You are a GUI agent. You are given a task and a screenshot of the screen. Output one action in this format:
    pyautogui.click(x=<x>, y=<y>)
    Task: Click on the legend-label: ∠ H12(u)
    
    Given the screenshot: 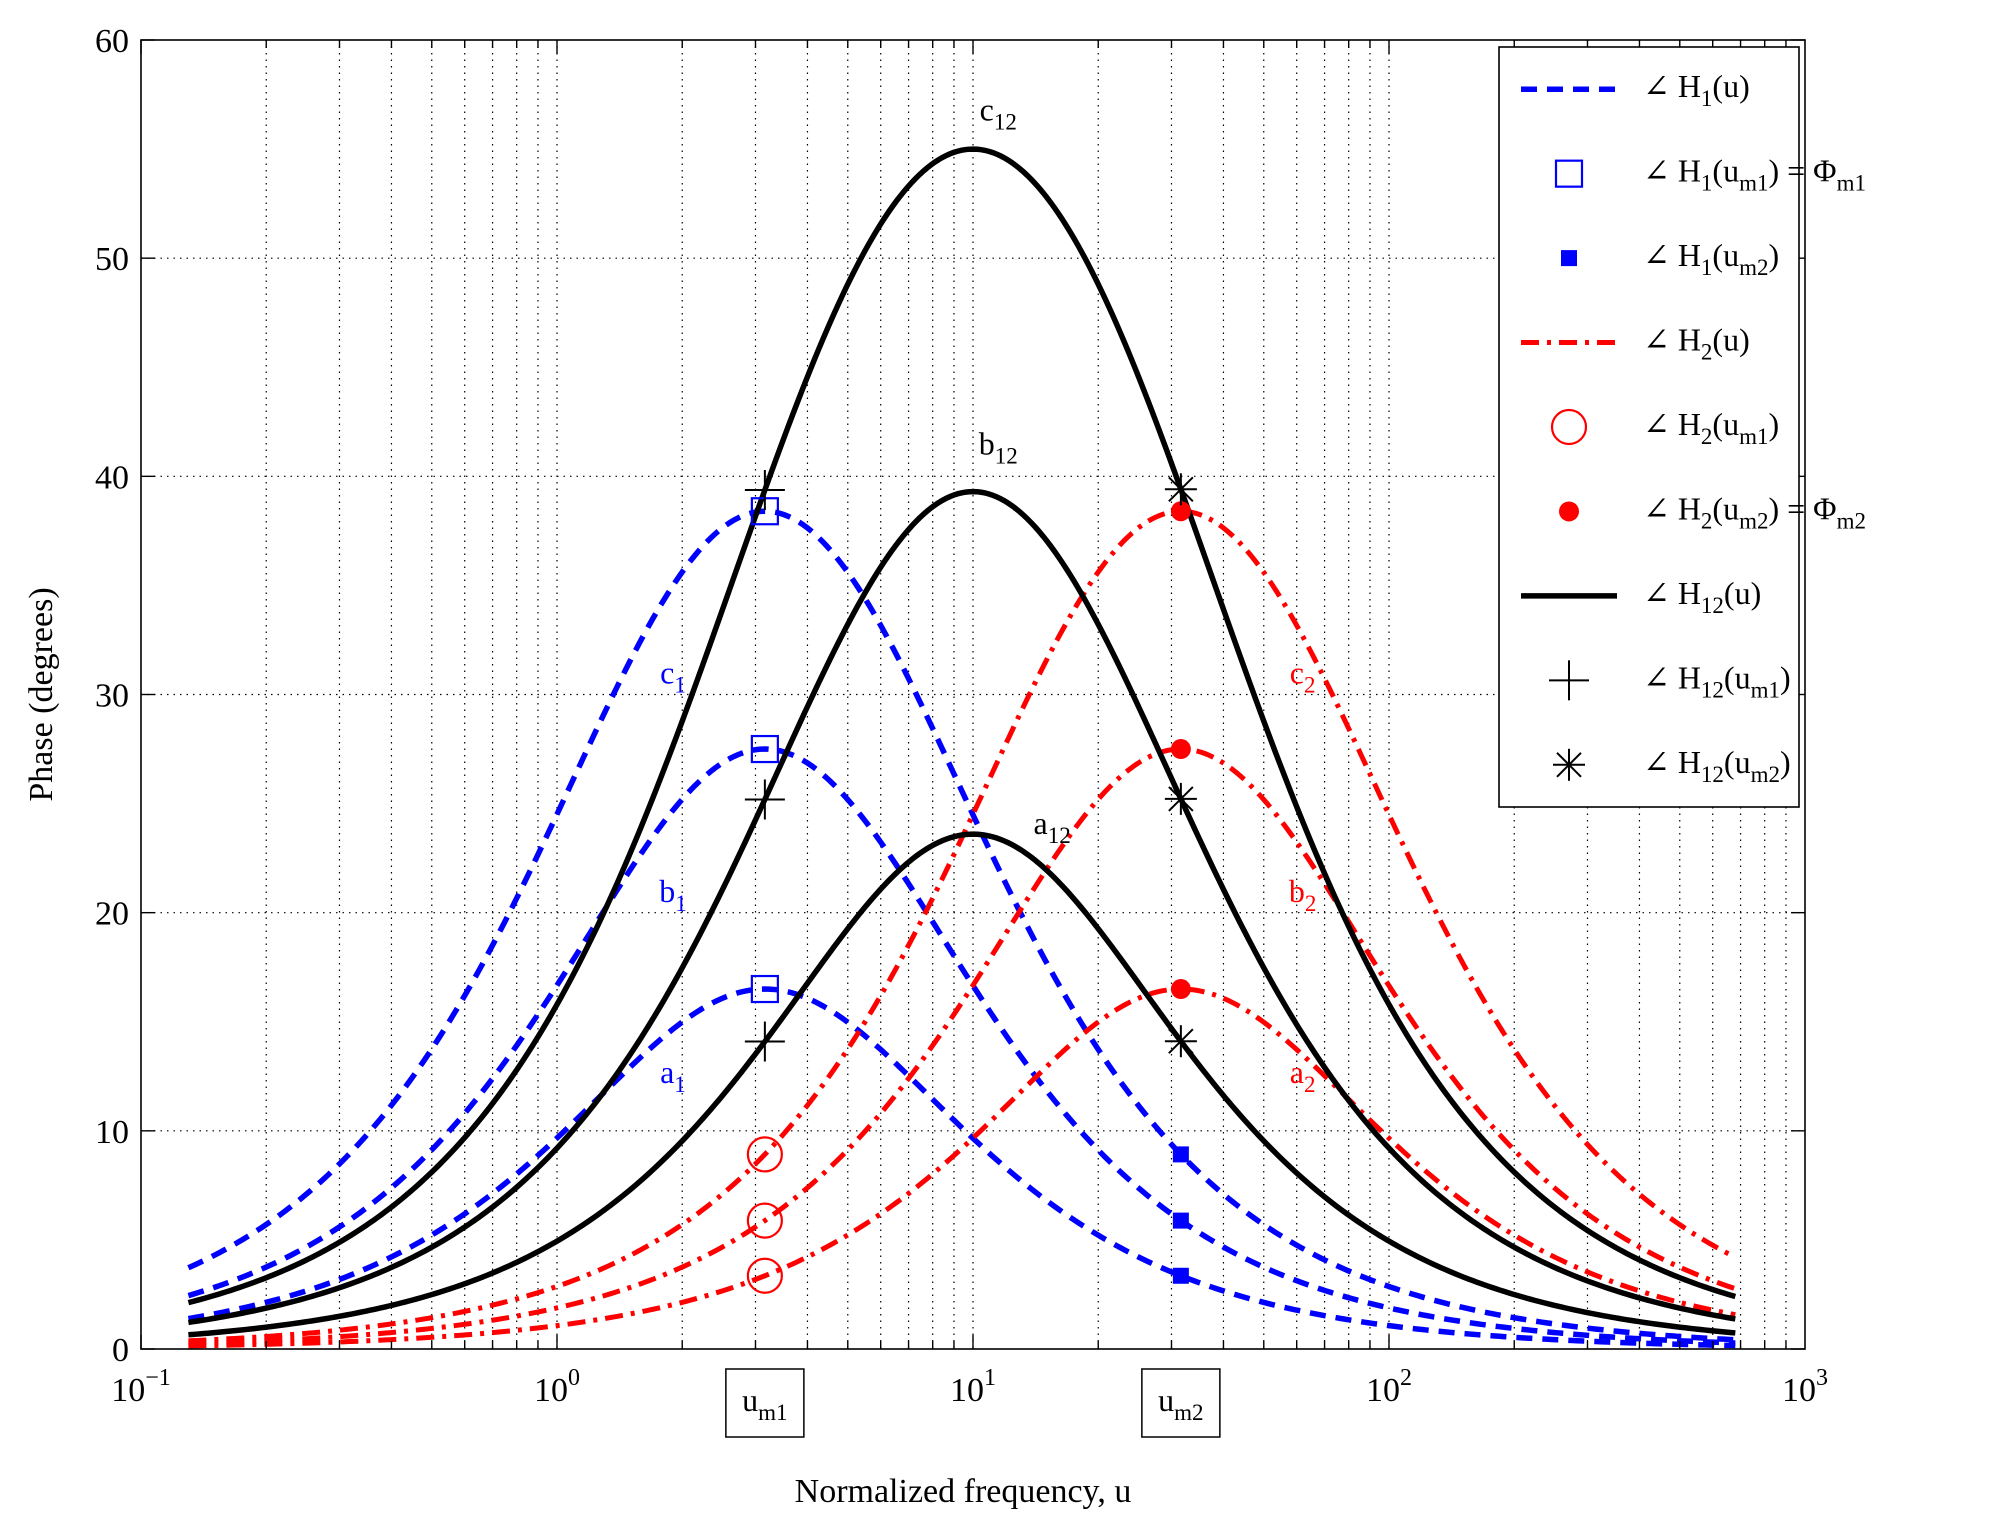 What is the action you would take?
    pyautogui.click(x=1702, y=596)
    